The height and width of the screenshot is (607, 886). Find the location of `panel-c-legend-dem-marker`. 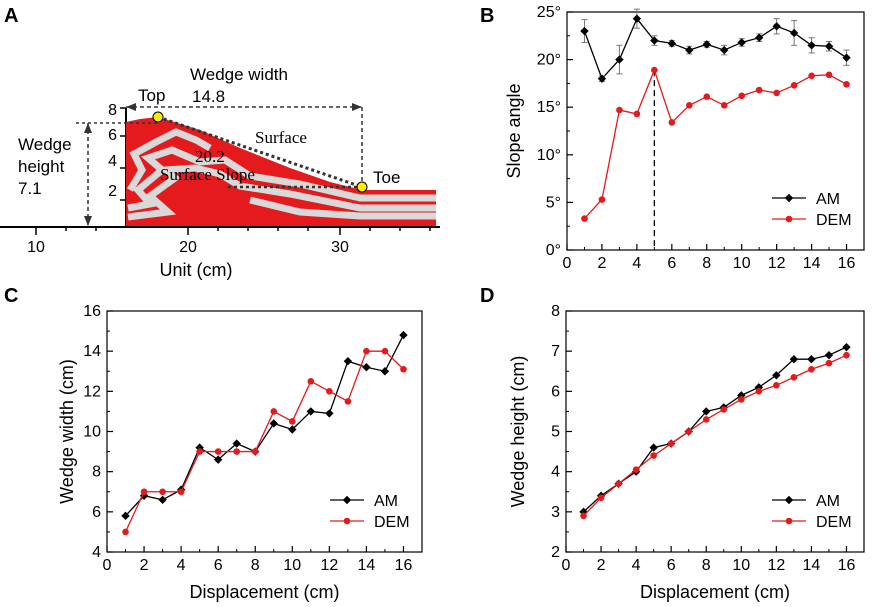

panel-c-legend-dem-marker is located at coordinates (347, 521).